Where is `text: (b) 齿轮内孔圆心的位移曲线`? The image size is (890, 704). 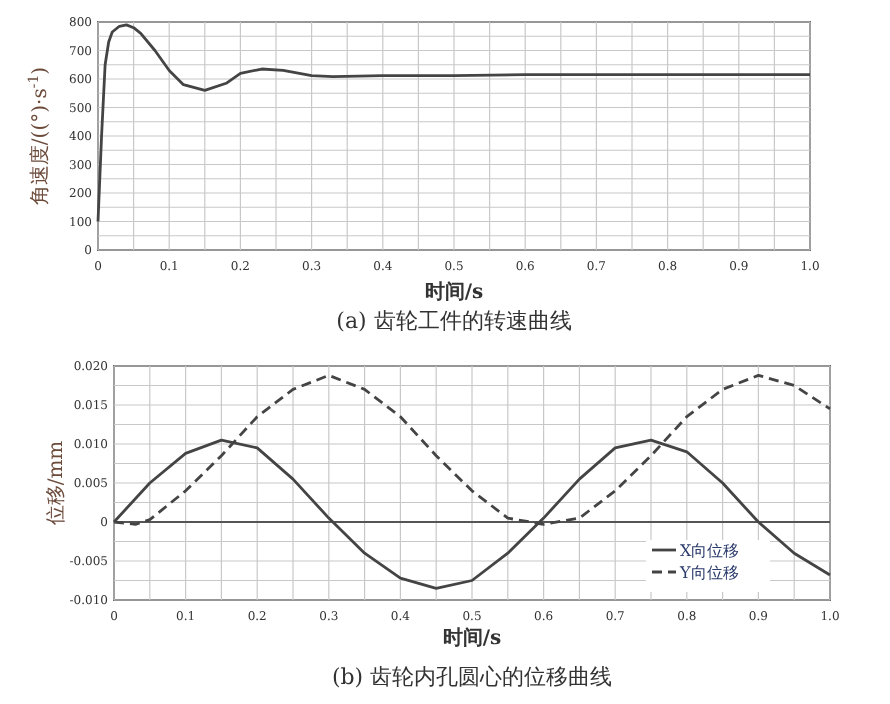
text: (b) 齿轮内孔圆心的位移曲线 is located at coordinates (472, 677).